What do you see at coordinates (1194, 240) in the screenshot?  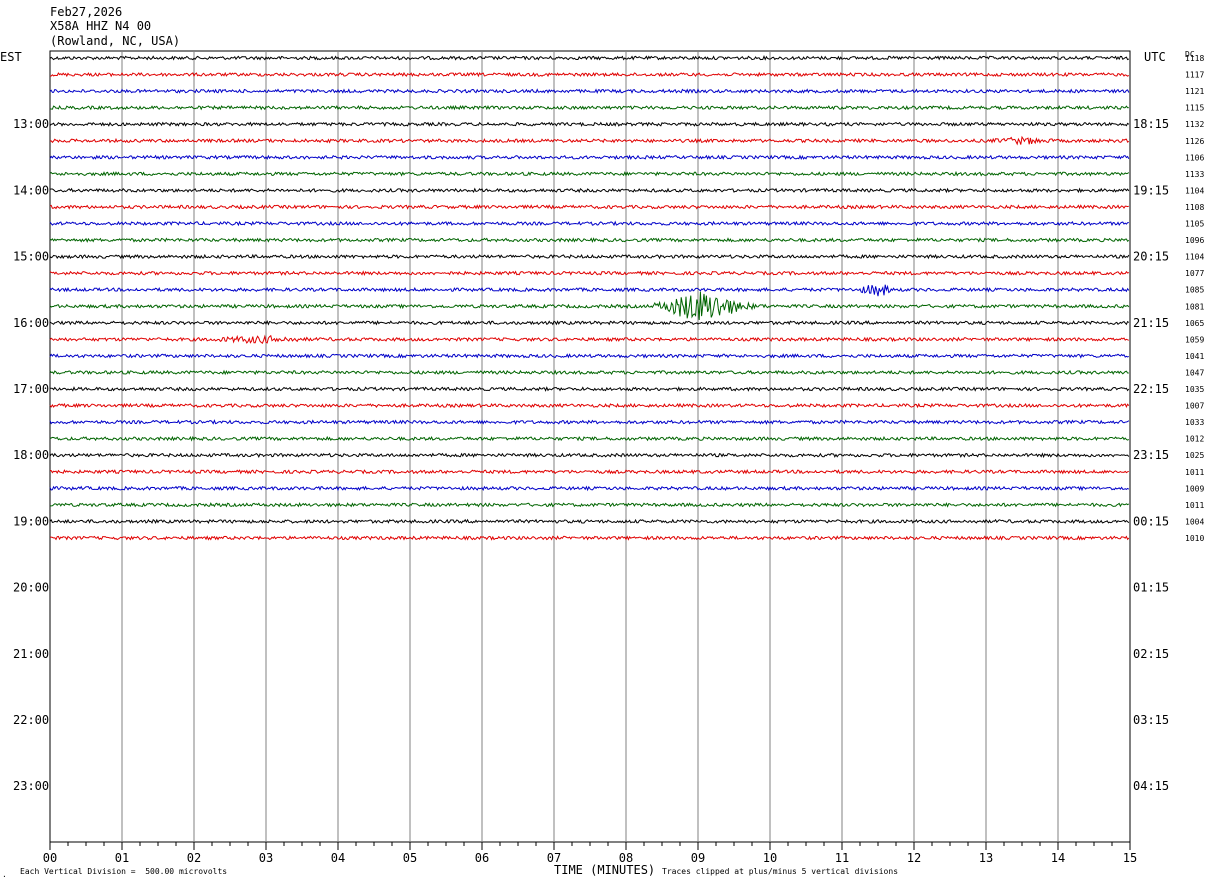 I see `dc-offset-label: 1096` at bounding box center [1194, 240].